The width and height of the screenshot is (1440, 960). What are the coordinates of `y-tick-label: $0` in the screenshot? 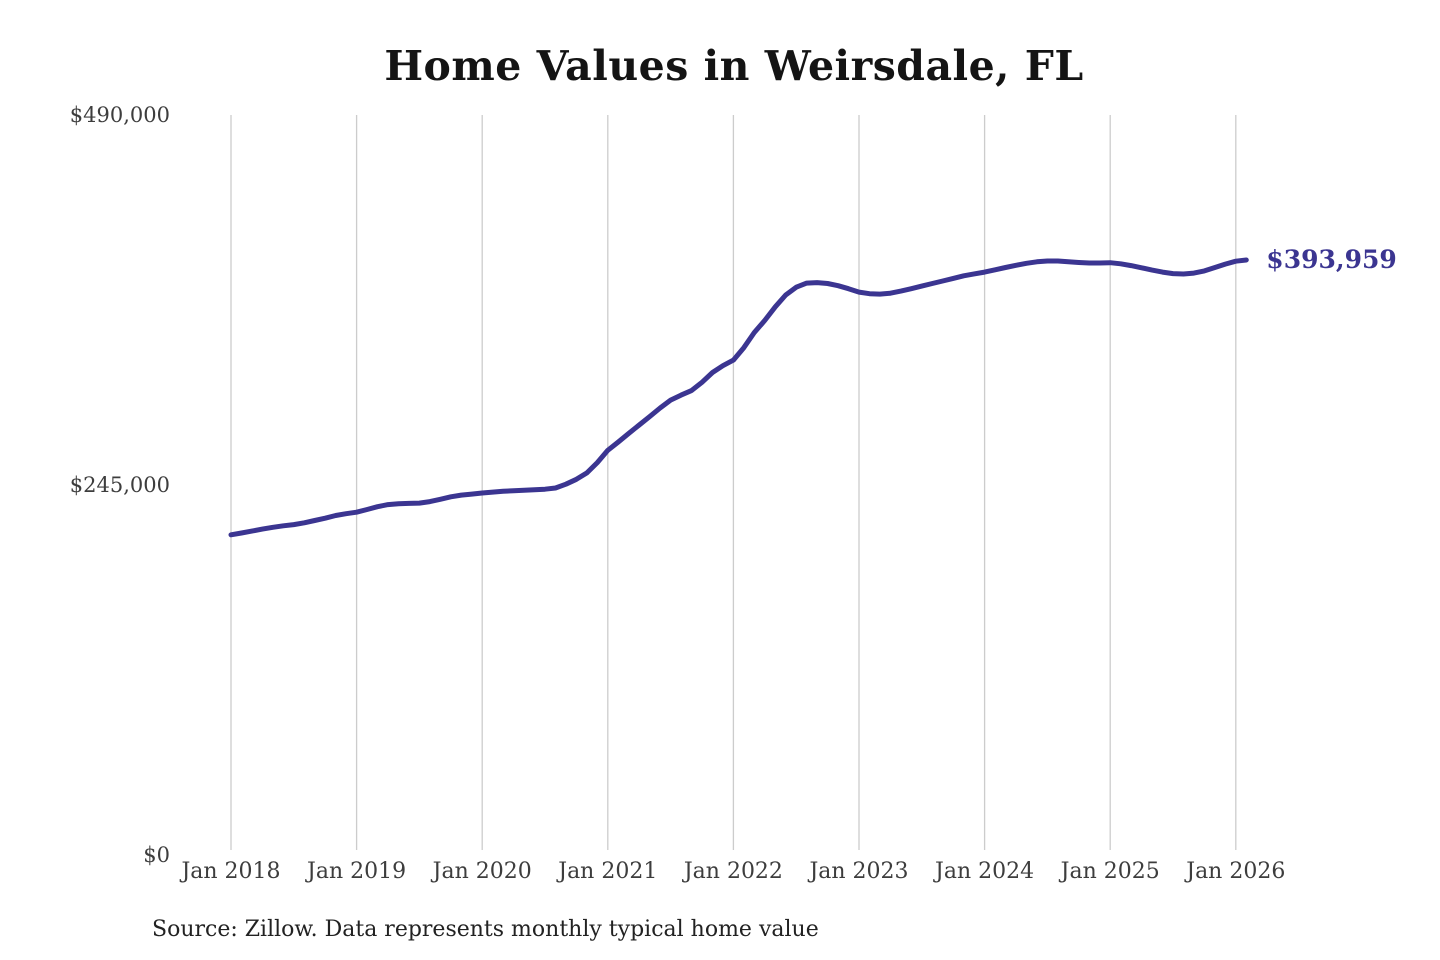 It's located at (156, 855).